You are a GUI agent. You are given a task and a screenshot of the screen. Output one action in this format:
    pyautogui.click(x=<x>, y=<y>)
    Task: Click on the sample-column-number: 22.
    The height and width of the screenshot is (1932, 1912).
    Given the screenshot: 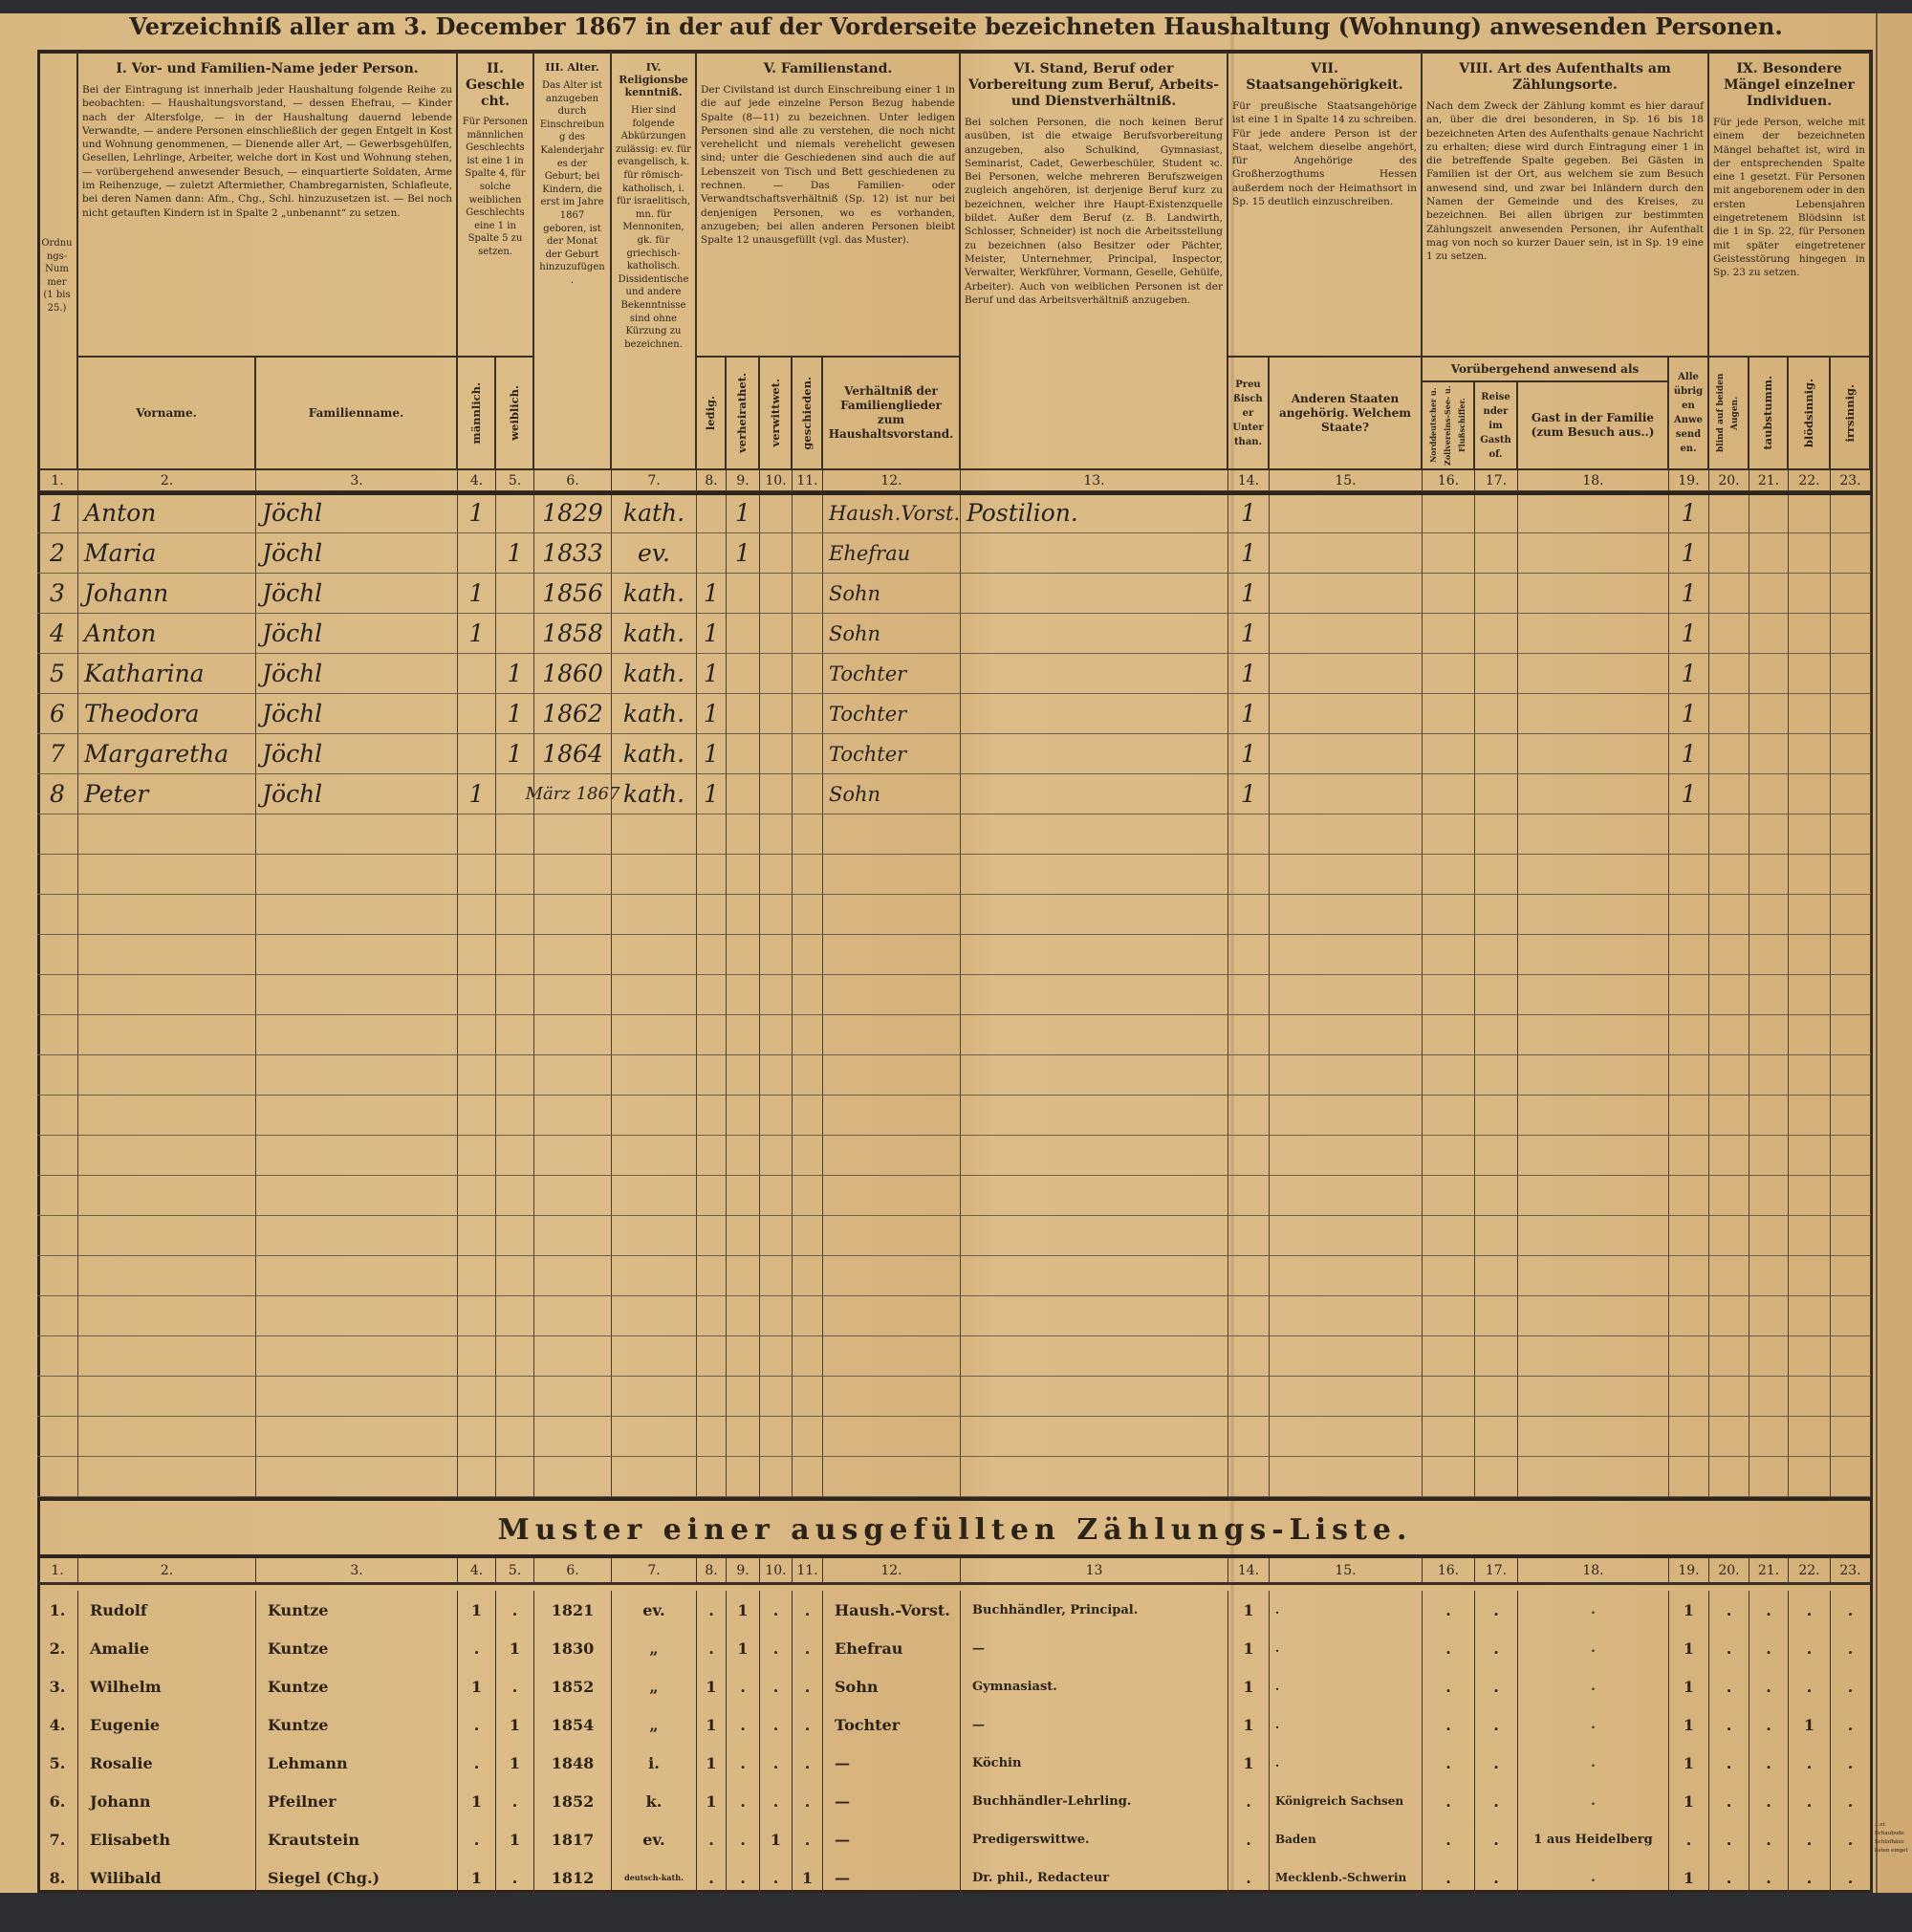 What is the action you would take?
    pyautogui.click(x=1810, y=1571)
    